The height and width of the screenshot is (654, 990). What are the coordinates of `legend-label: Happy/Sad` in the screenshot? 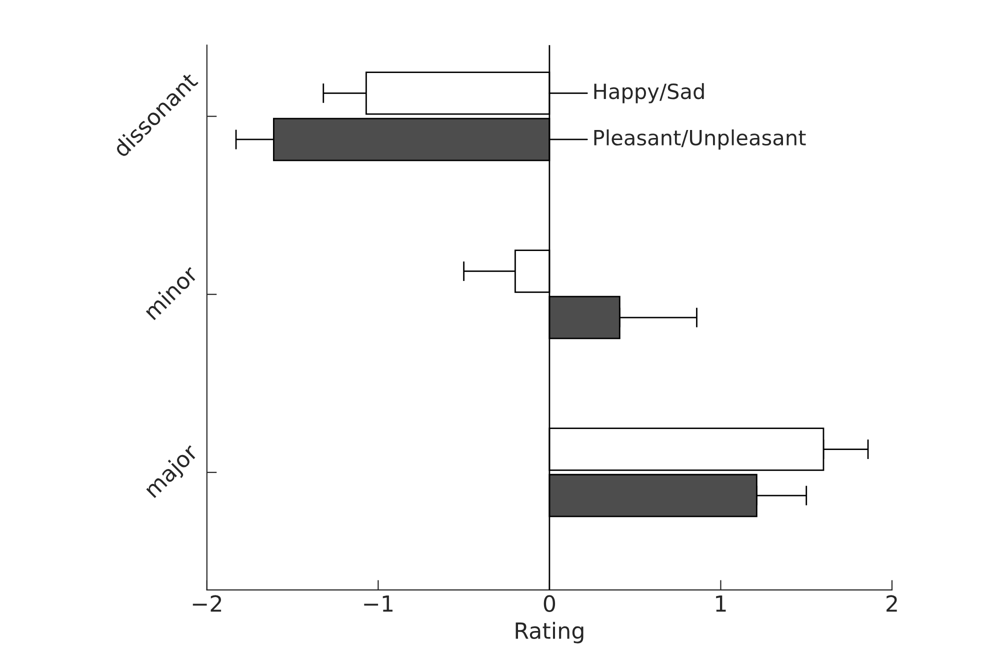 It's located at (649, 93).